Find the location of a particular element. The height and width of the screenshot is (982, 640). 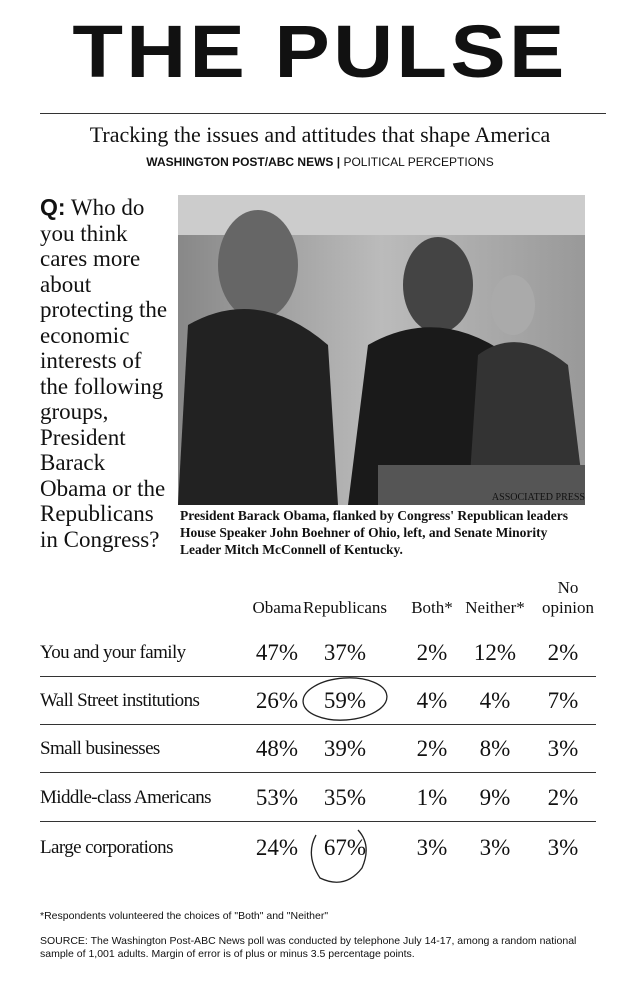

cell: 67% is located at coordinates (345, 847).